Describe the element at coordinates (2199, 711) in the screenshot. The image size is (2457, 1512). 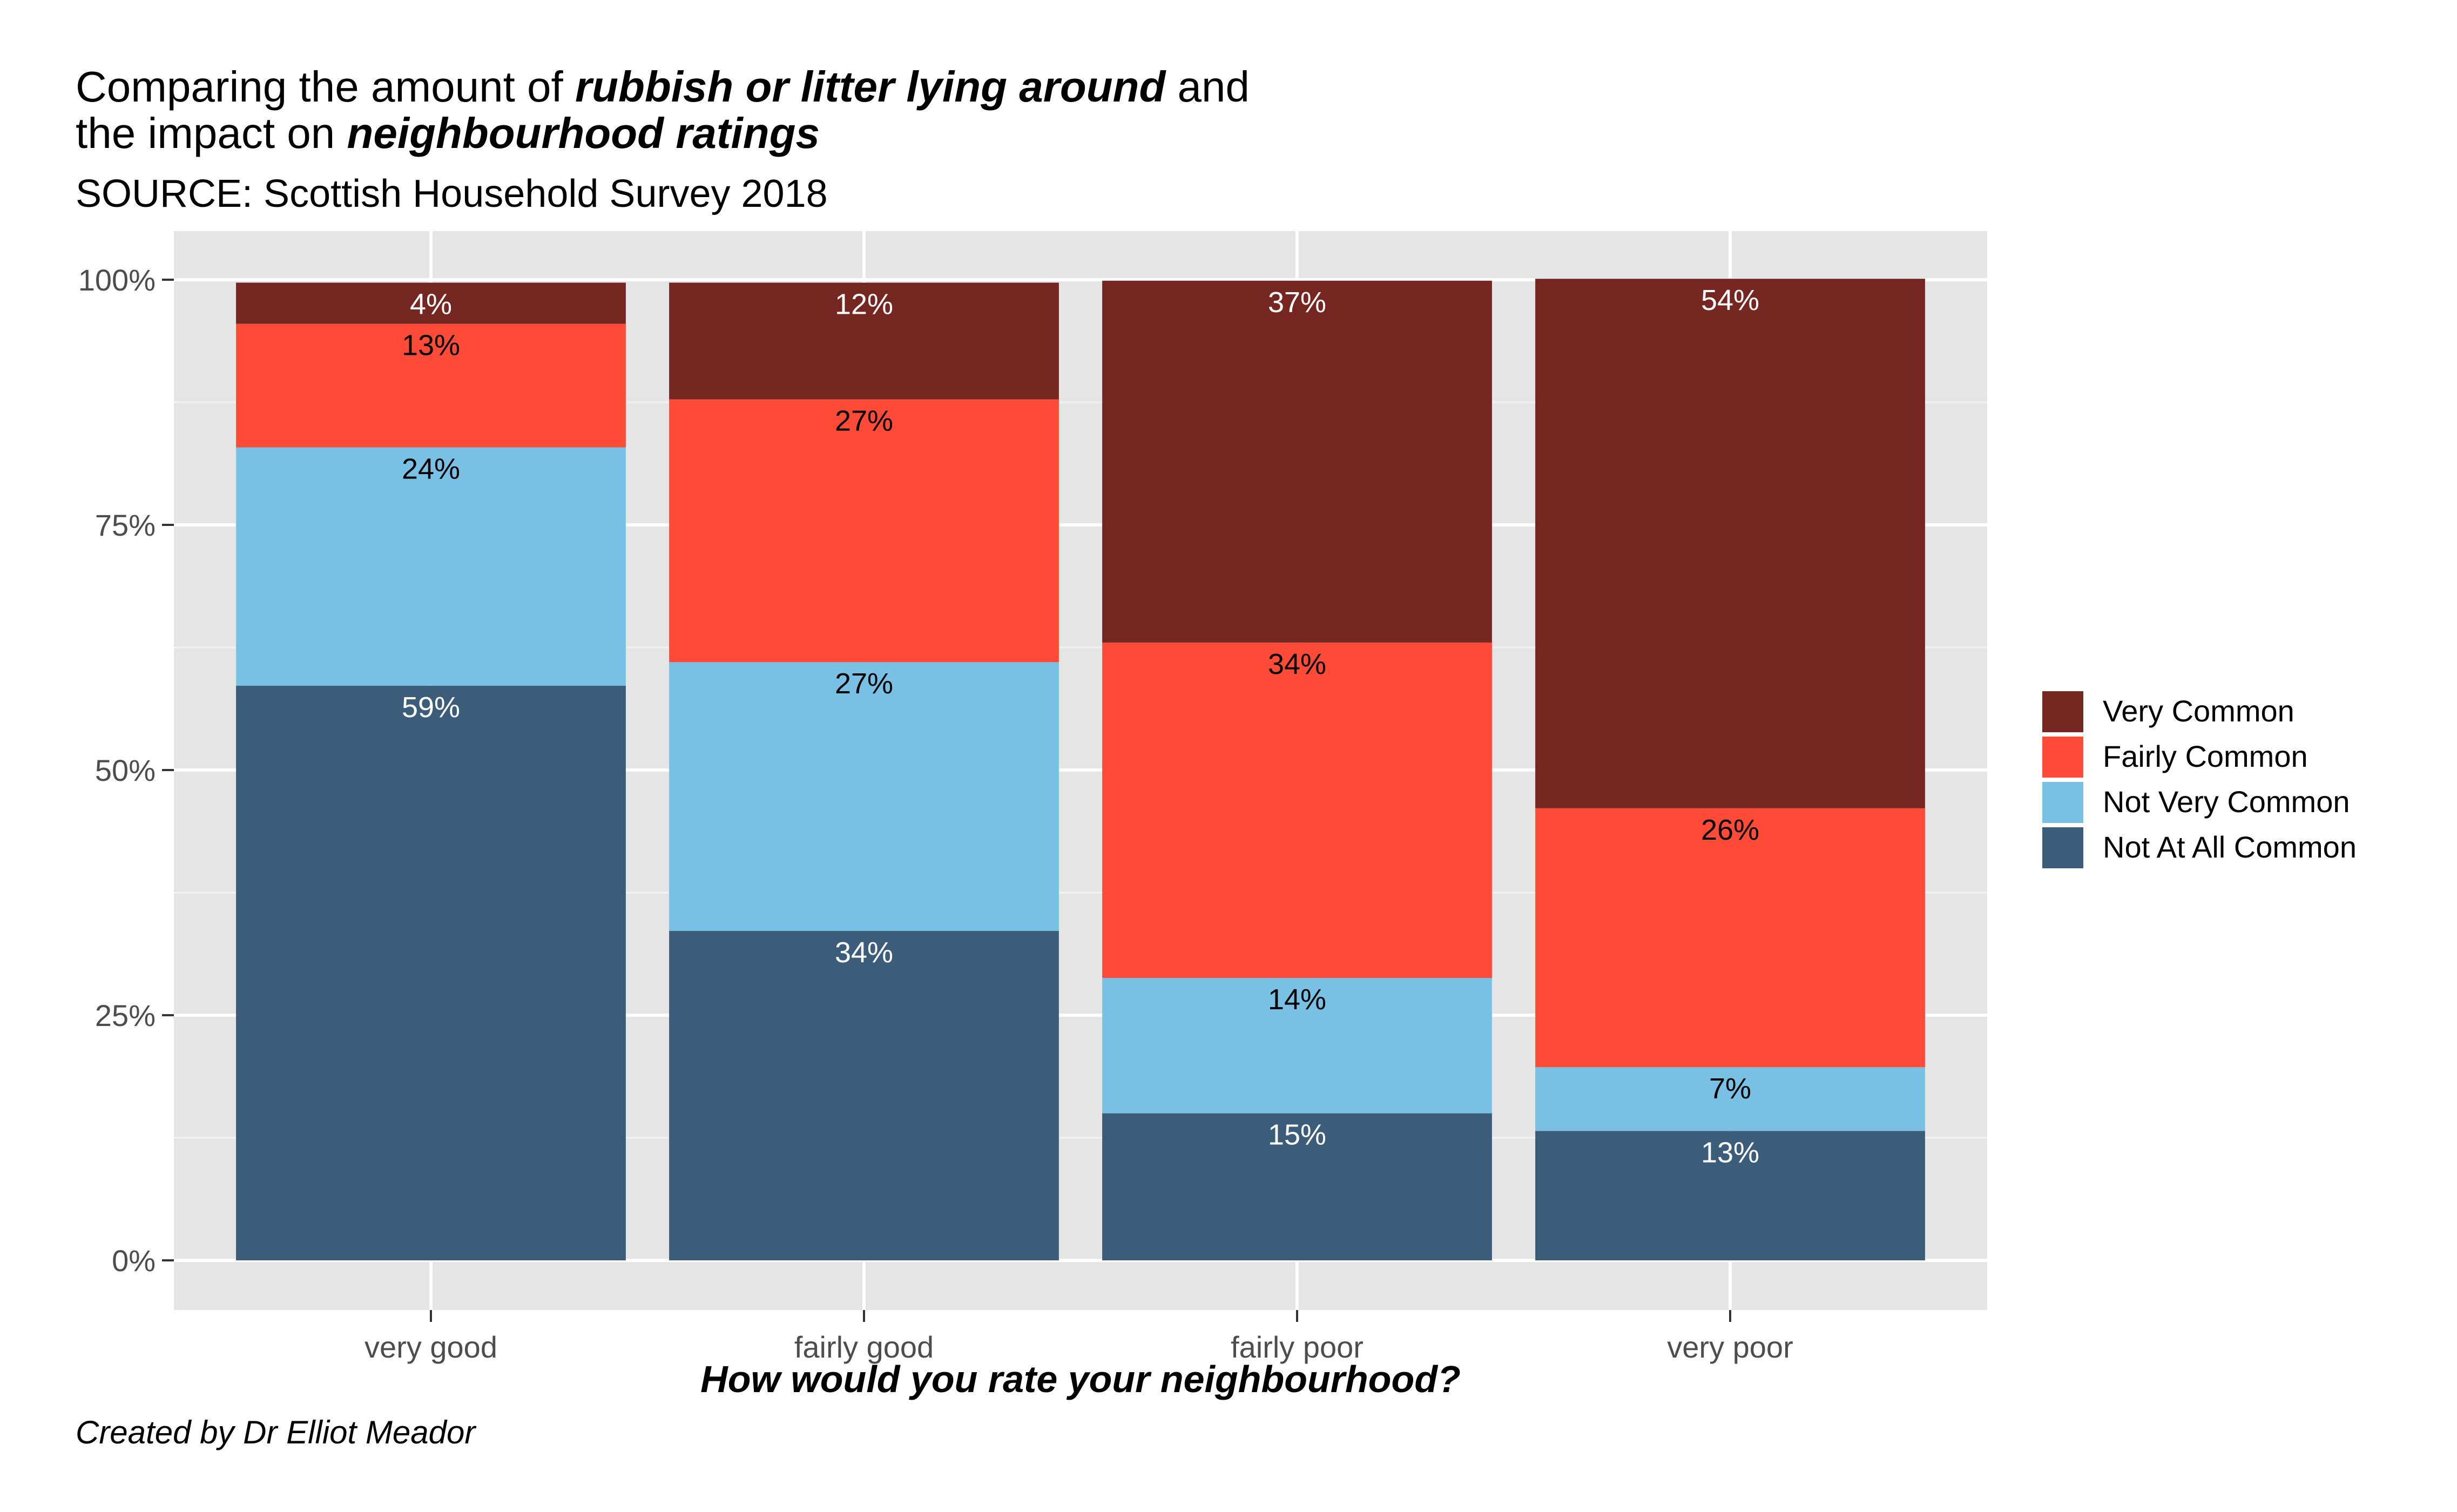
I see `legend-label: Very Common` at that location.